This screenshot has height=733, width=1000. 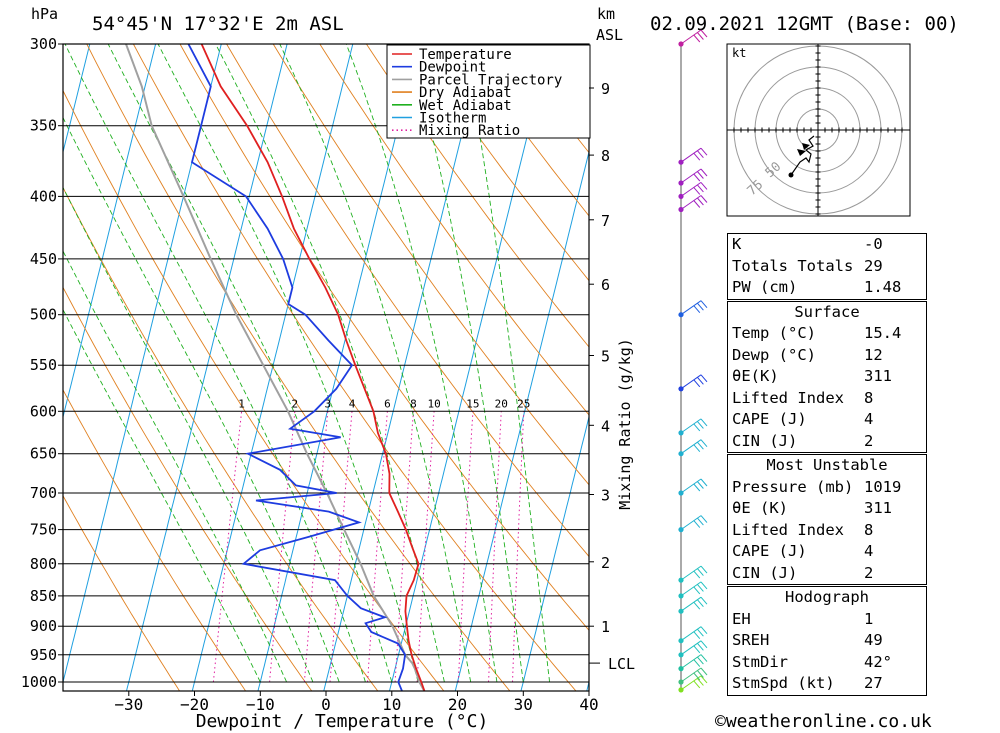 I want to click on index-row: K -0, so click(x=827, y=245).